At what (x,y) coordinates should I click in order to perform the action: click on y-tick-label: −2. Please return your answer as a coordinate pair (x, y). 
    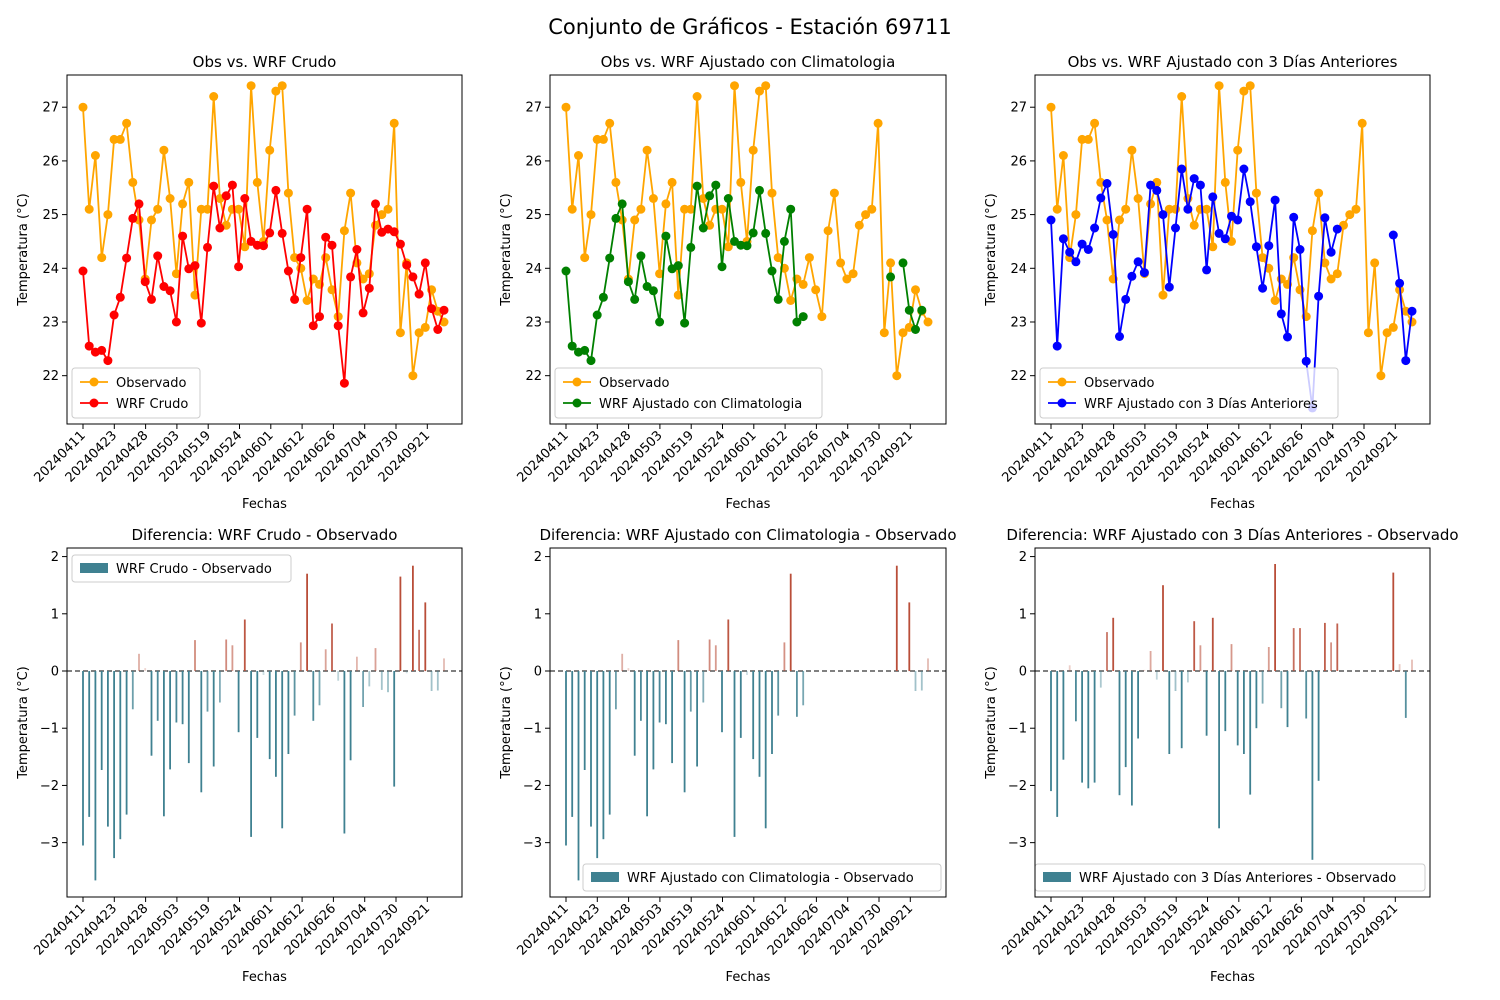
    Looking at the image, I should click on (532, 786).